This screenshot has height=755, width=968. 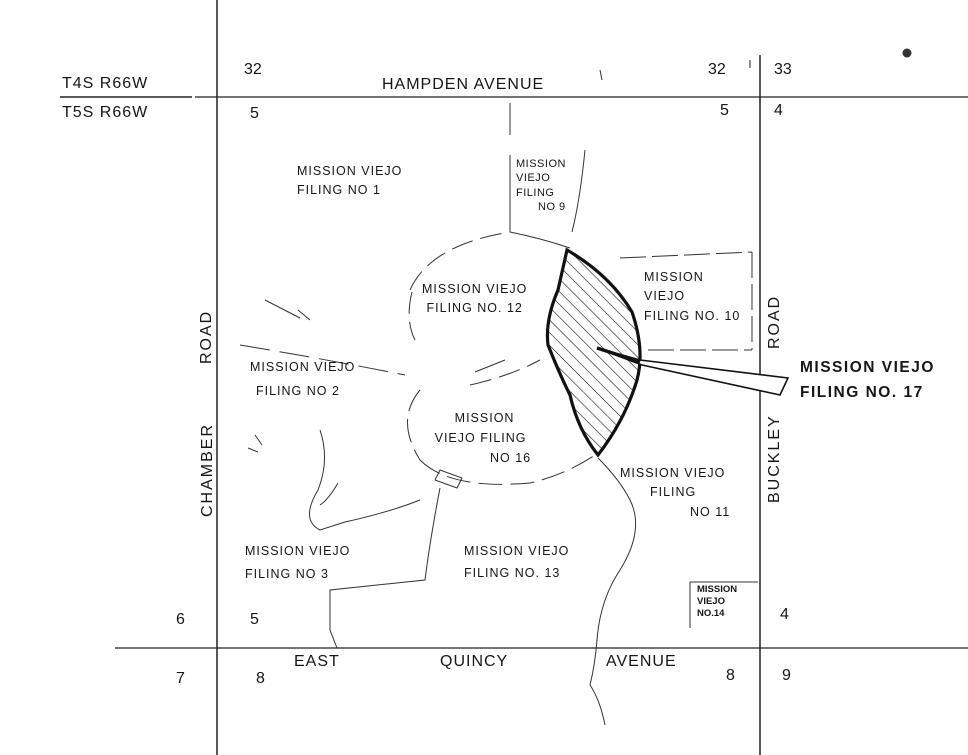 I want to click on filing-1-2-divider, so click(x=322, y=360).